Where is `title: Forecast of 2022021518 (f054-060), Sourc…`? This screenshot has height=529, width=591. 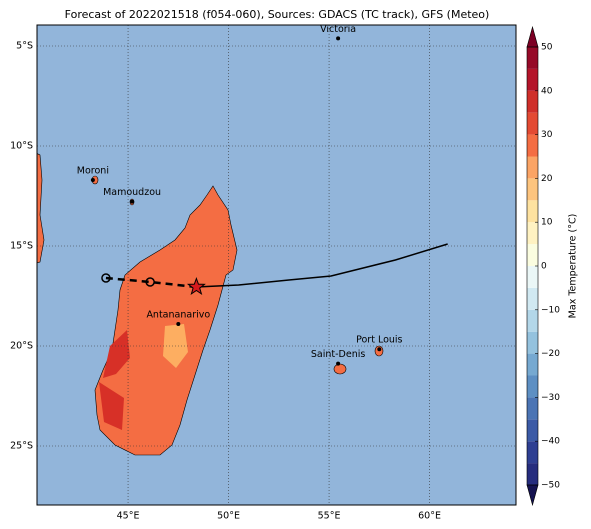
title: Forecast of 2022021518 (f054-060), Sourc… is located at coordinates (277, 14).